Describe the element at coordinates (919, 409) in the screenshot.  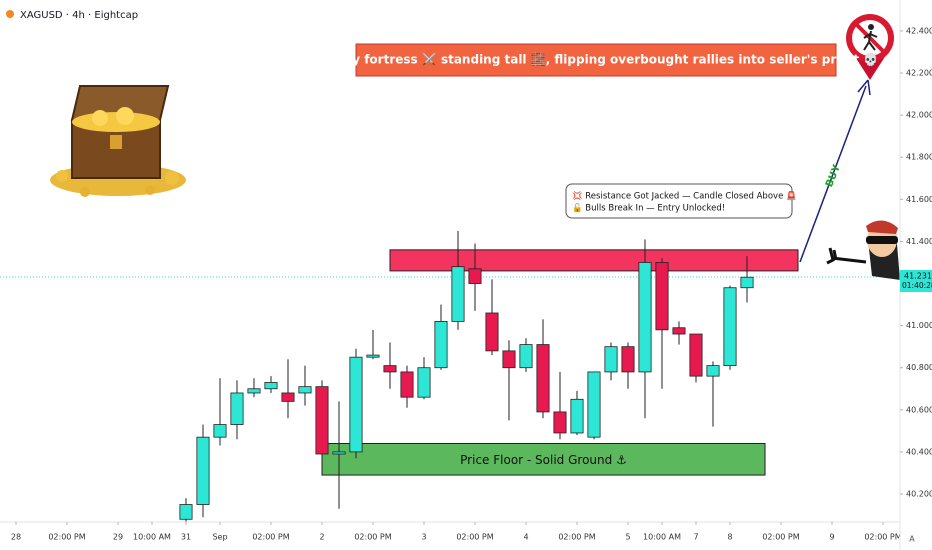
I see `y-tick-label: 40.600` at that location.